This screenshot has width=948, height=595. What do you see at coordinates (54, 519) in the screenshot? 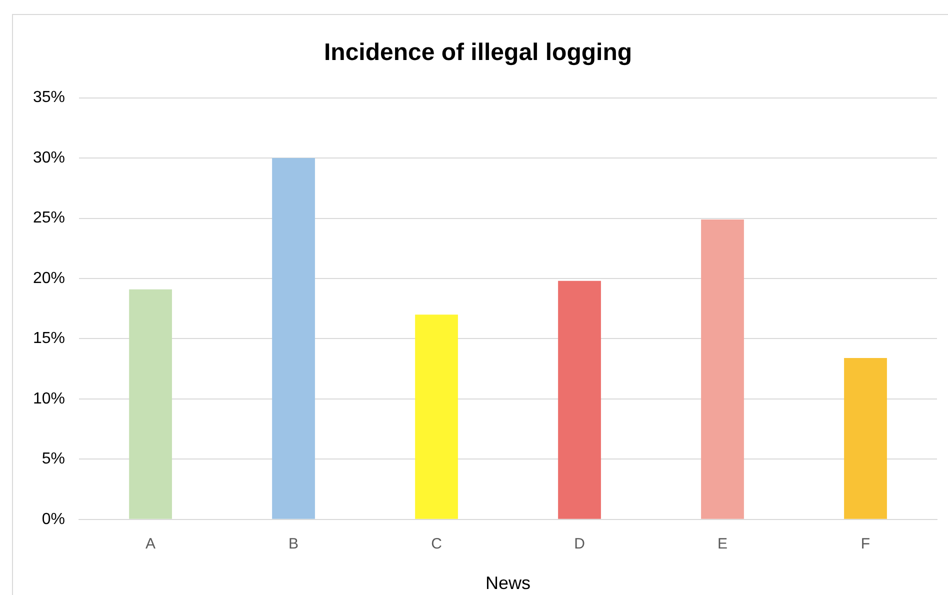
I see `y-tick-label: 0%` at bounding box center [54, 519].